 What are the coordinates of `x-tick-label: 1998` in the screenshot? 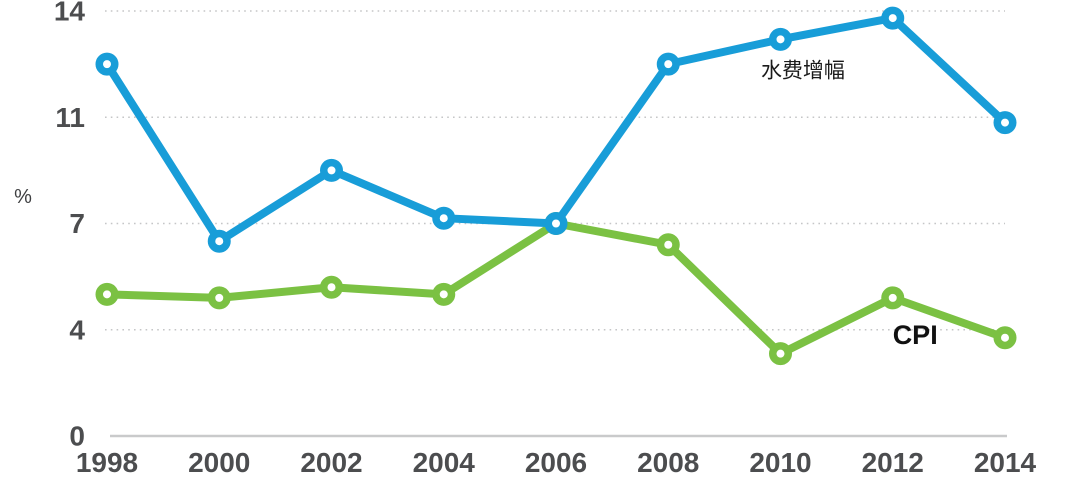 It's located at (107, 462).